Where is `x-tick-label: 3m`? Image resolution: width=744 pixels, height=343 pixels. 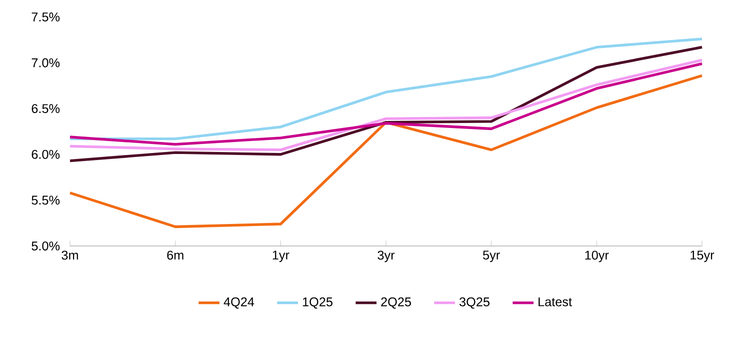
x-tick-label: 3m is located at coordinates (70, 255).